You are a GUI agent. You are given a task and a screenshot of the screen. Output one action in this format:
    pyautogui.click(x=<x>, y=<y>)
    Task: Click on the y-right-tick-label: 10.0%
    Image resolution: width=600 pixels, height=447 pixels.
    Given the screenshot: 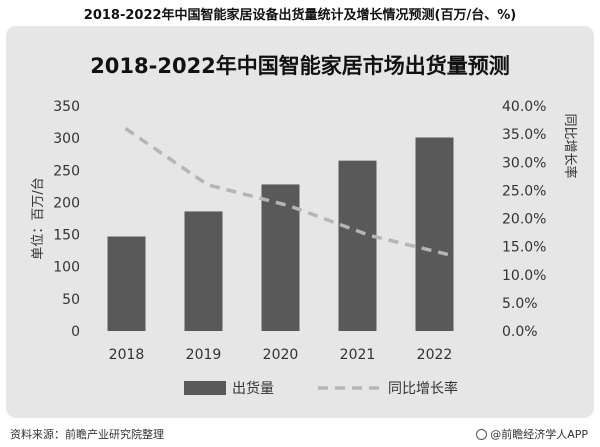 What is the action you would take?
    pyautogui.click(x=524, y=276)
    